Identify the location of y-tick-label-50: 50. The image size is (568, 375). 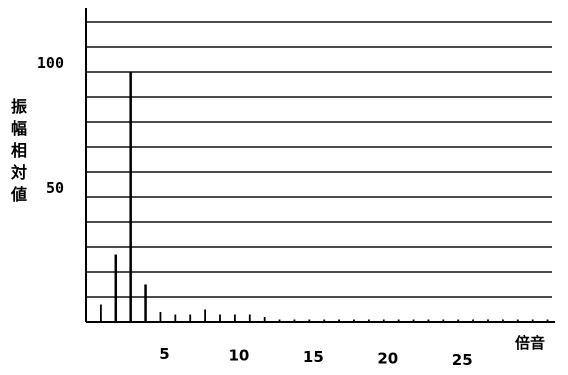
(55, 188).